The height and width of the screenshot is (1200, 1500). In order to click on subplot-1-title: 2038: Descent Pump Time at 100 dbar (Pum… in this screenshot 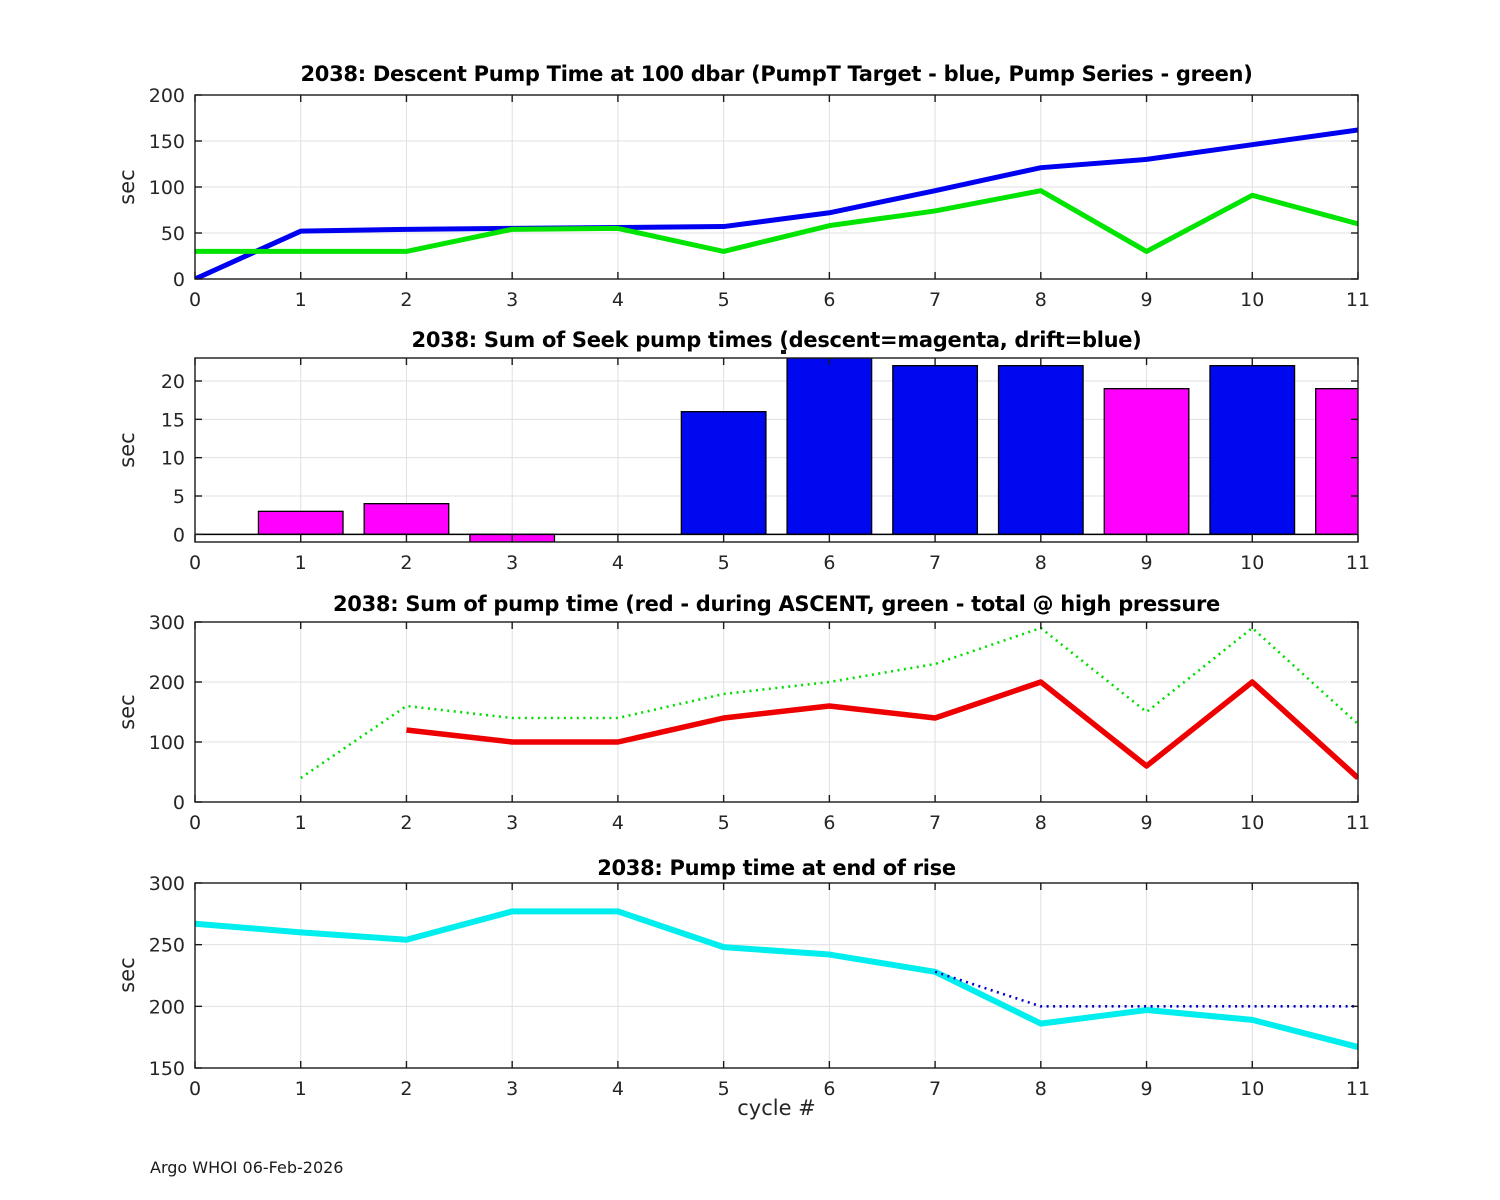, I will do `click(776, 74)`.